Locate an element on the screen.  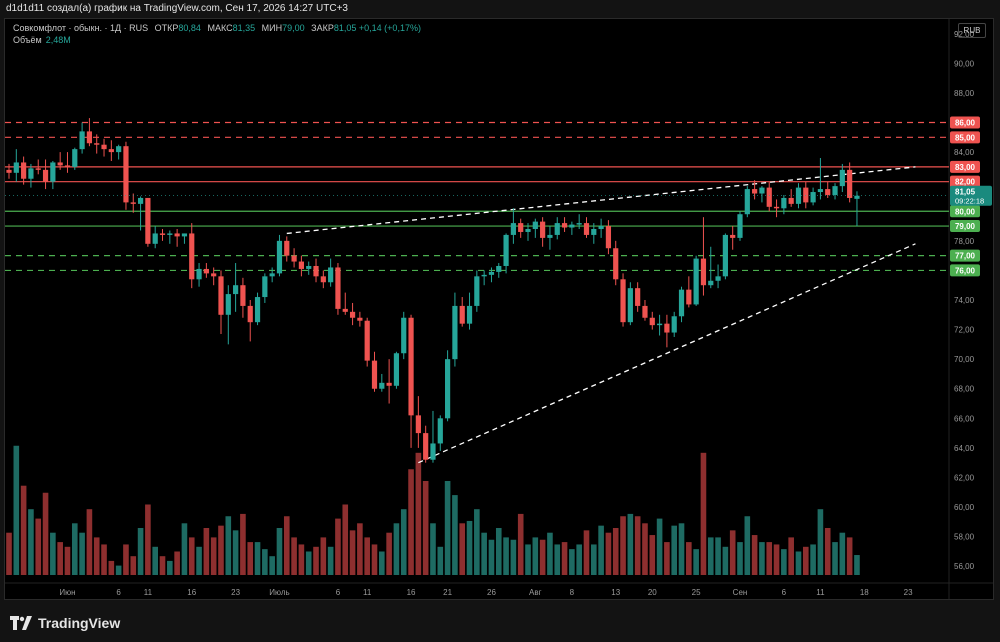
level-price-label: 86,00 is located at coordinates (965, 123).